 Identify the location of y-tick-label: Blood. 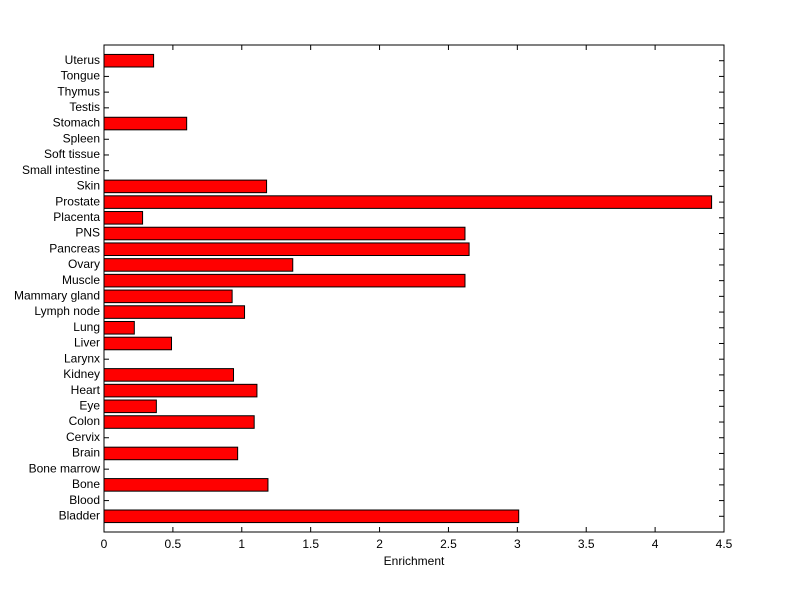
(84, 500).